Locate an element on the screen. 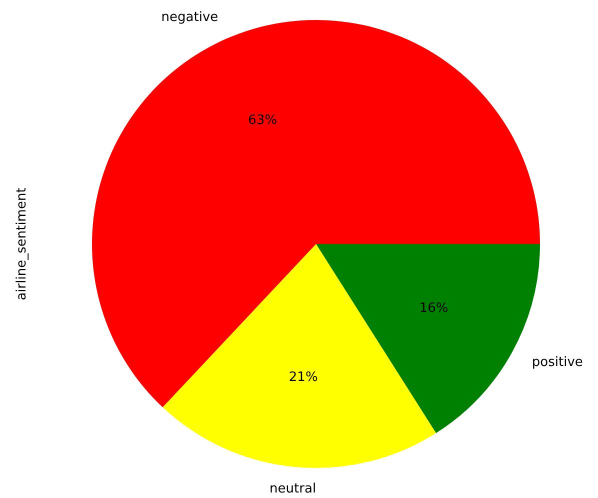  text: airline_sentiment is located at coordinates (22, 244).